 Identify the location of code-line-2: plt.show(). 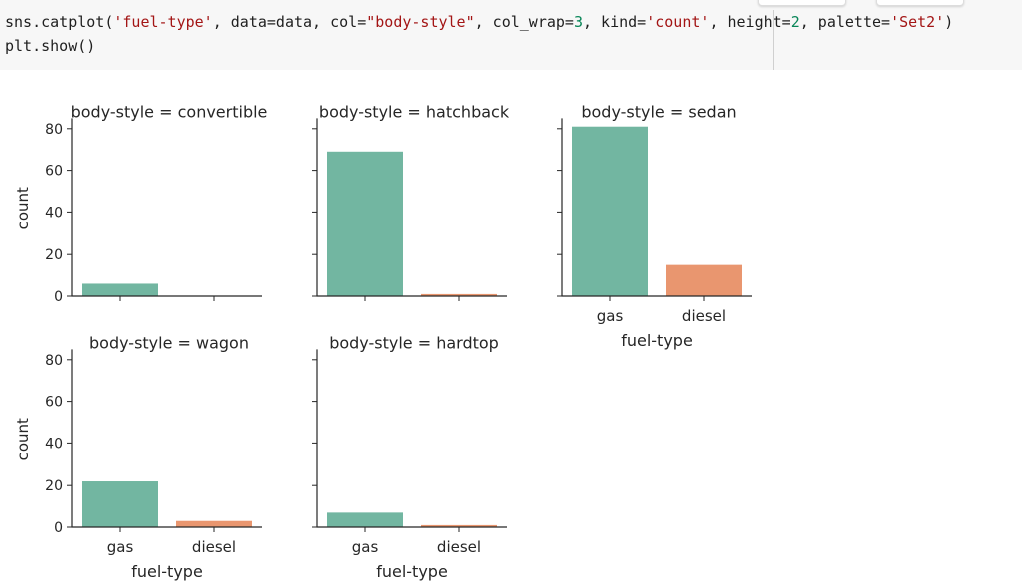
(50, 46).